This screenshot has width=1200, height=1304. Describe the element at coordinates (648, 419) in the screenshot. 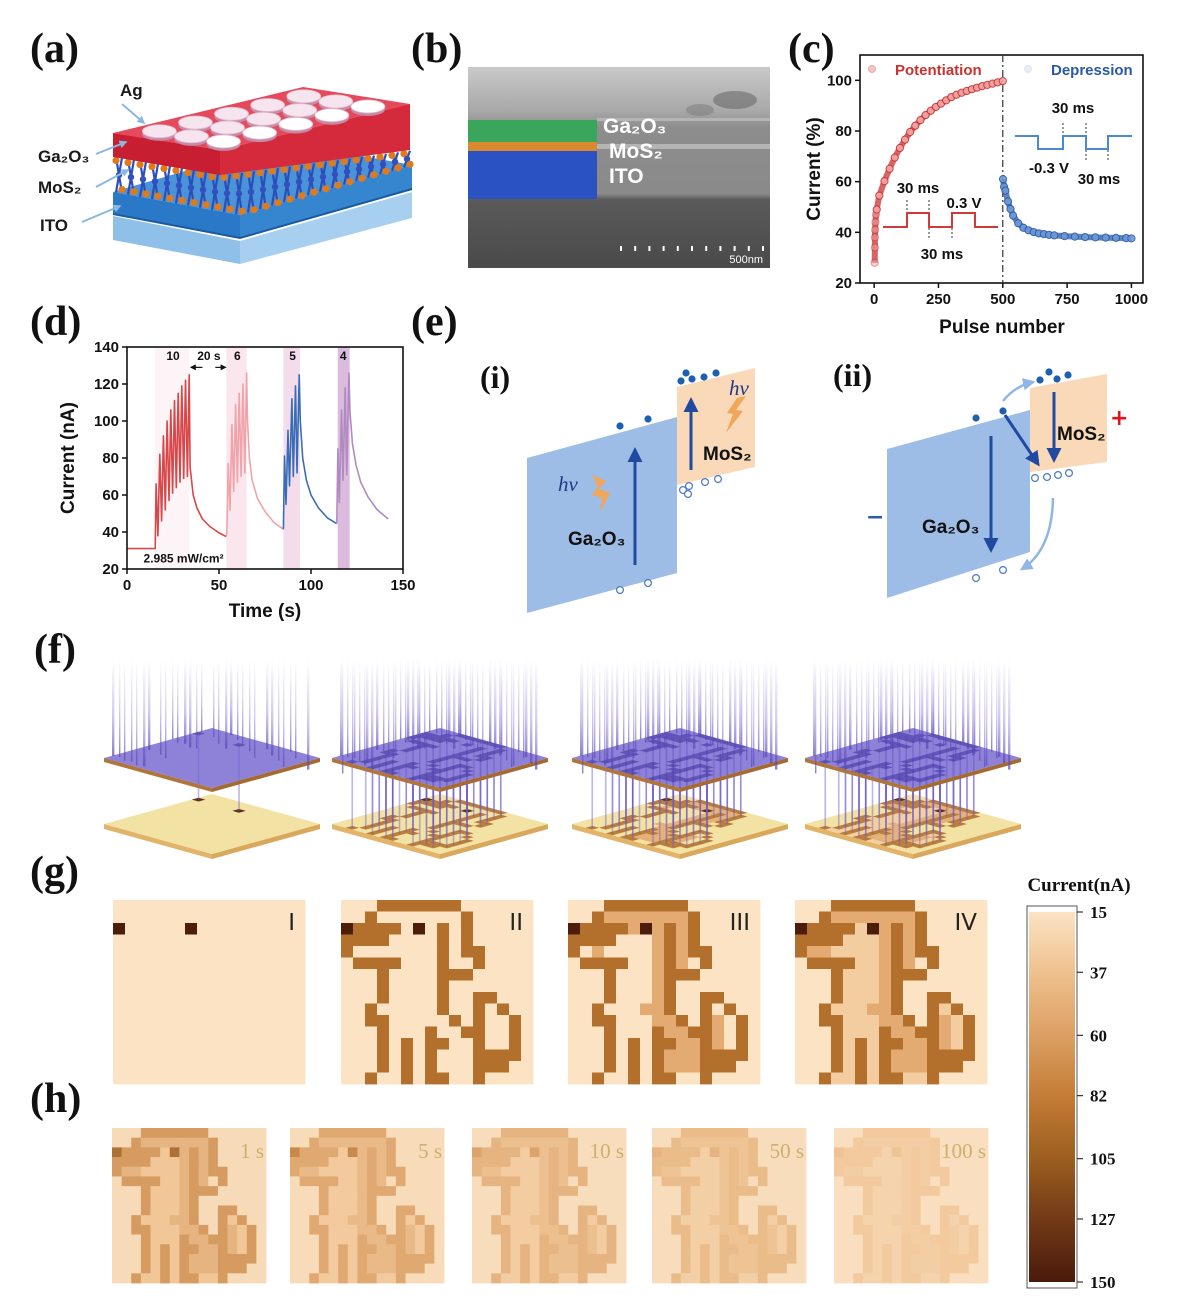

I see `electron-icon` at that location.